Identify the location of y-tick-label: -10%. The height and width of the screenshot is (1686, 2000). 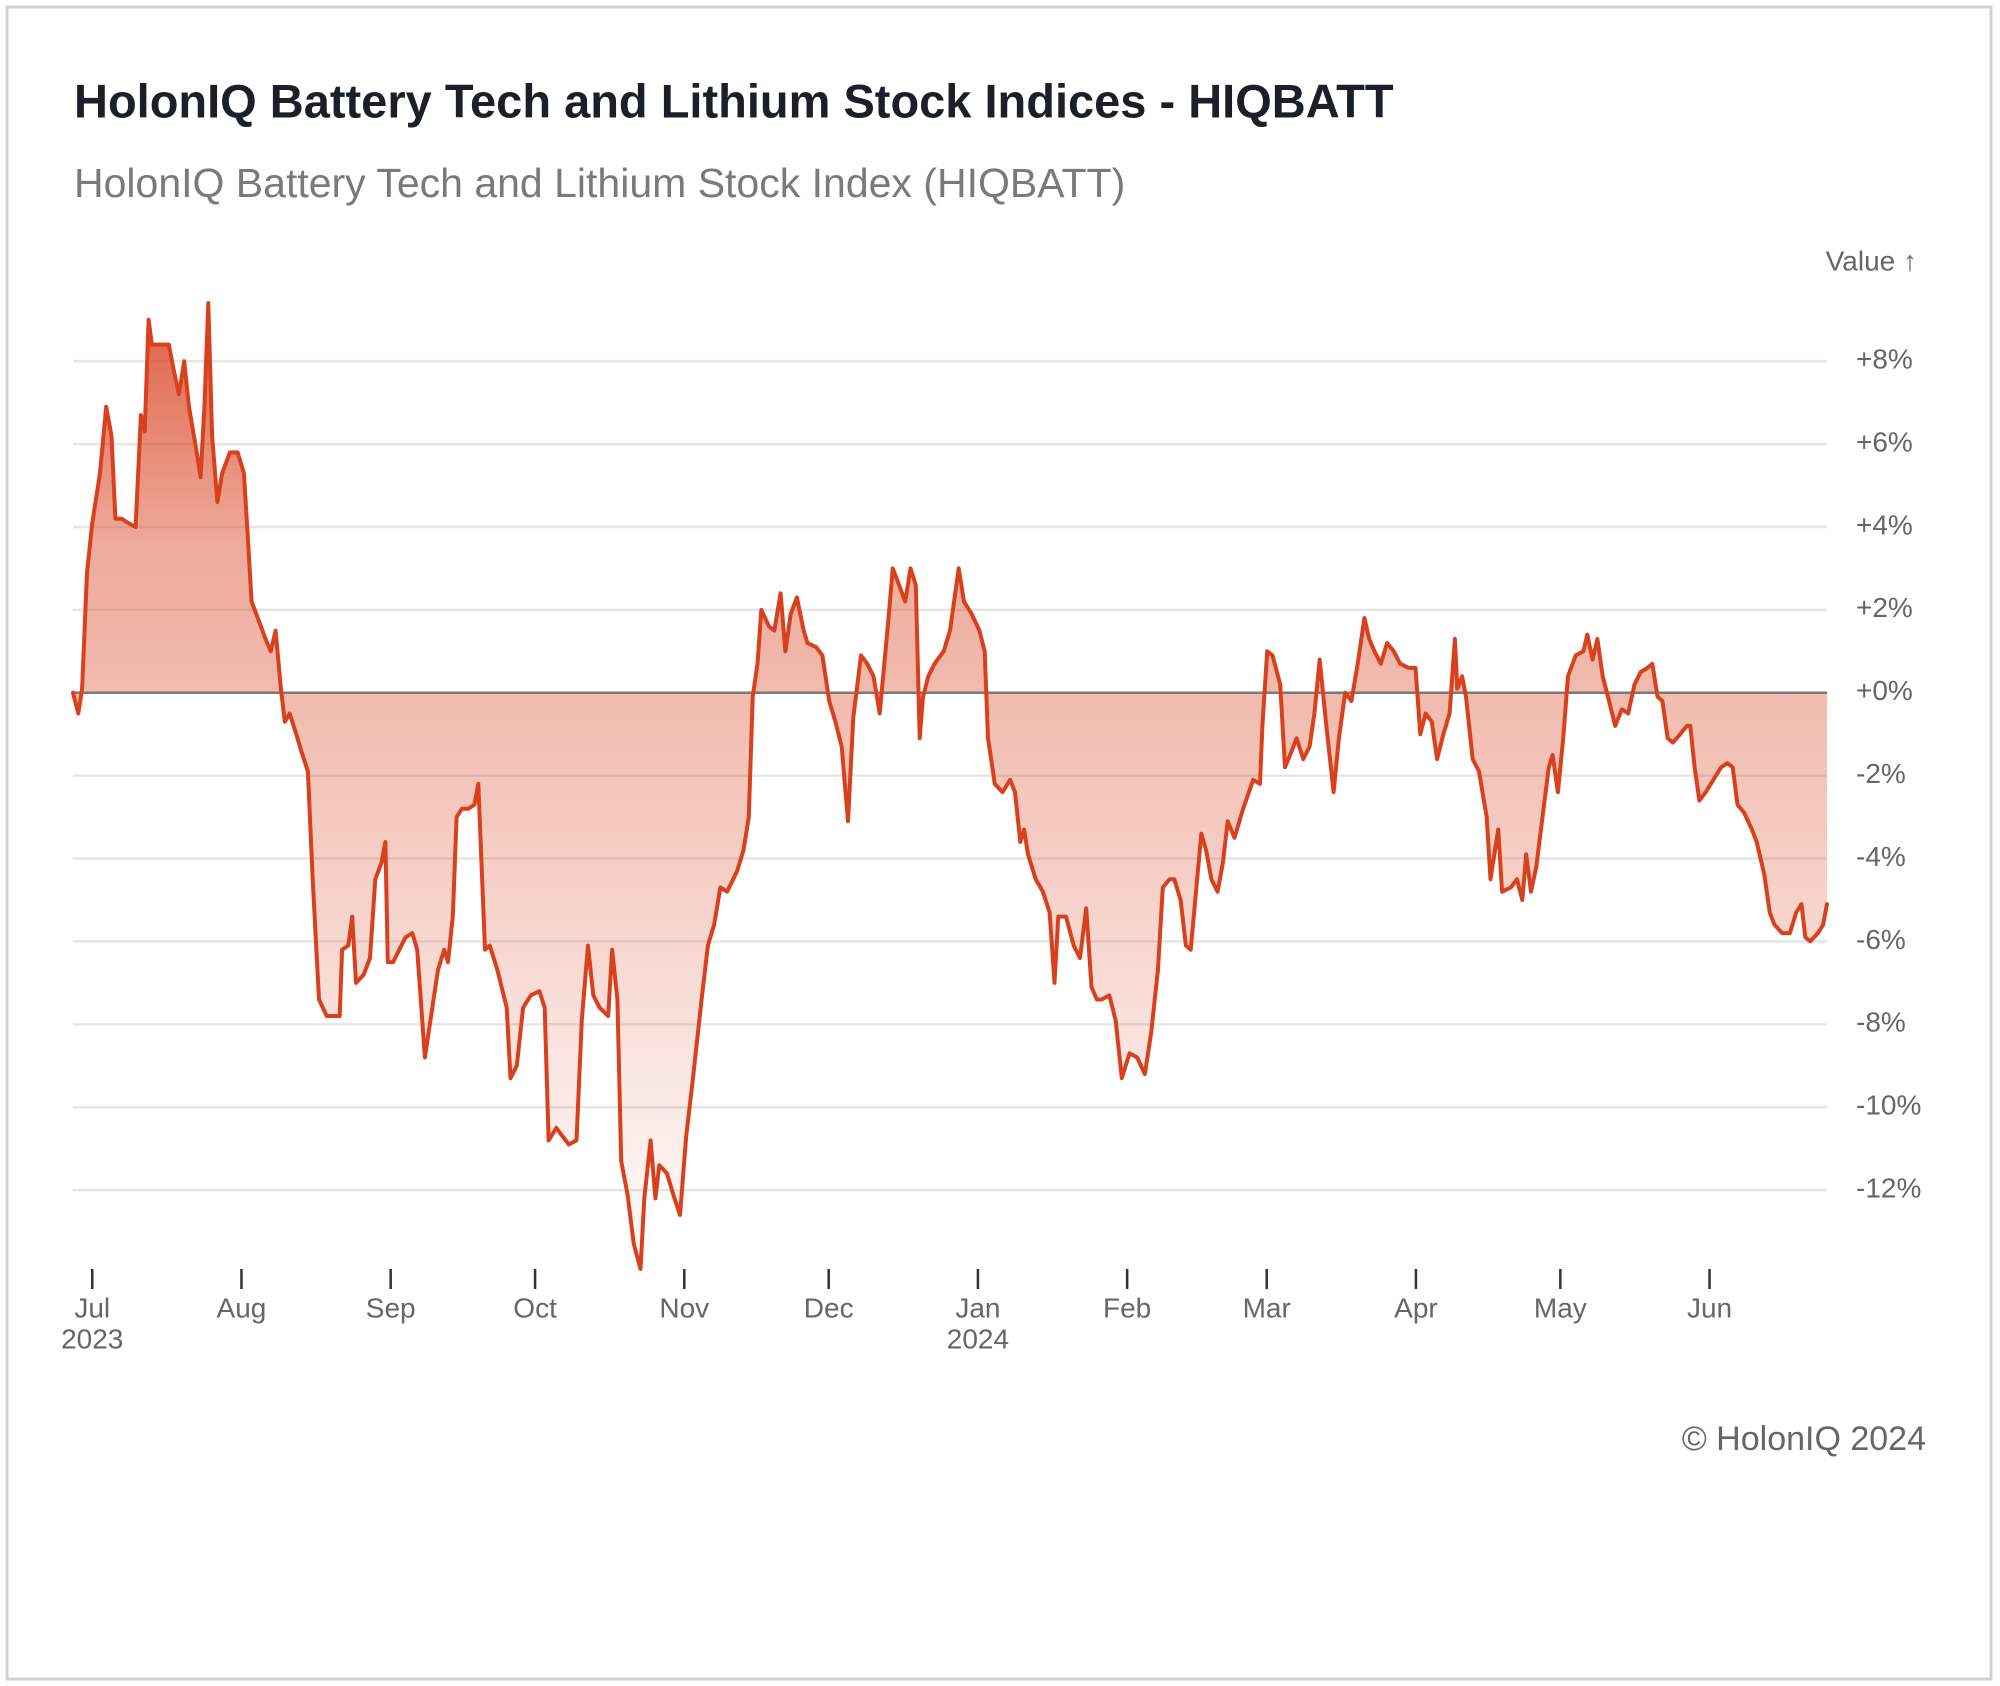
(1888, 1105).